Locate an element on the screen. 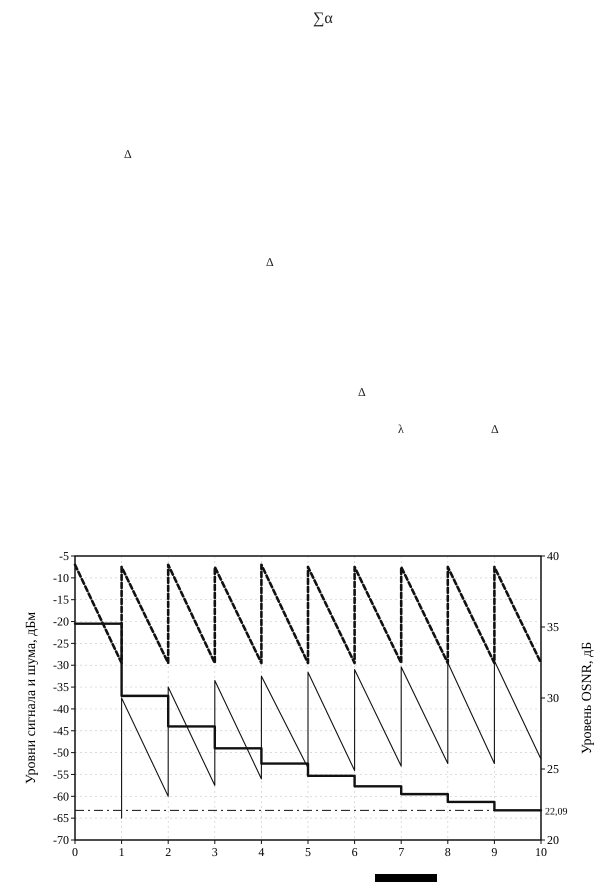 The width and height of the screenshot is (609, 890). y-tick-label: -55 is located at coordinates (61, 774).